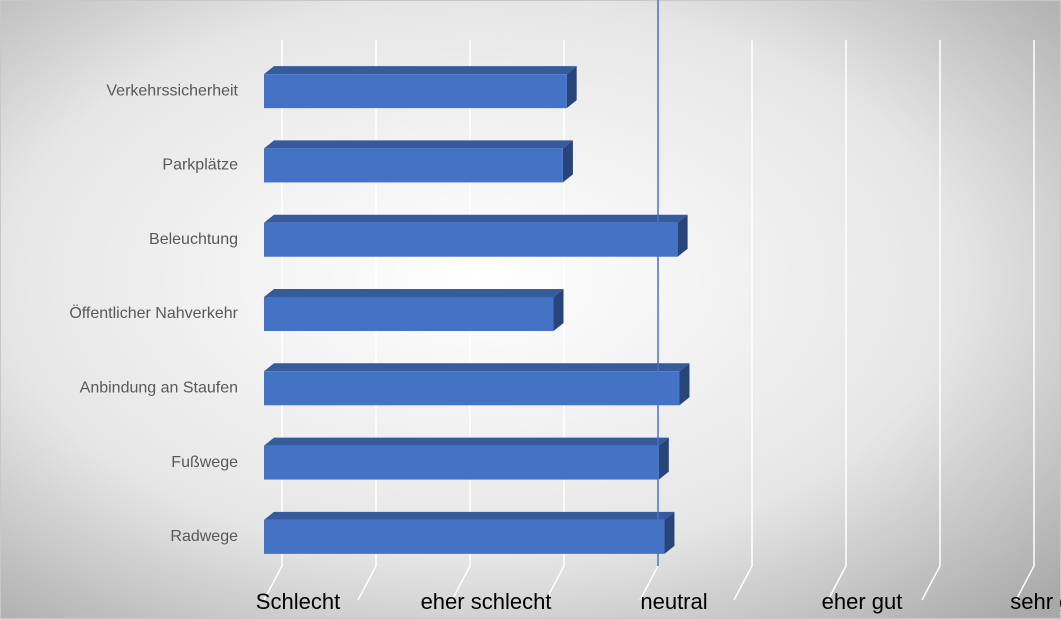 The width and height of the screenshot is (1061, 619). What do you see at coordinates (204, 462) in the screenshot?
I see `category-label: Fußwege` at bounding box center [204, 462].